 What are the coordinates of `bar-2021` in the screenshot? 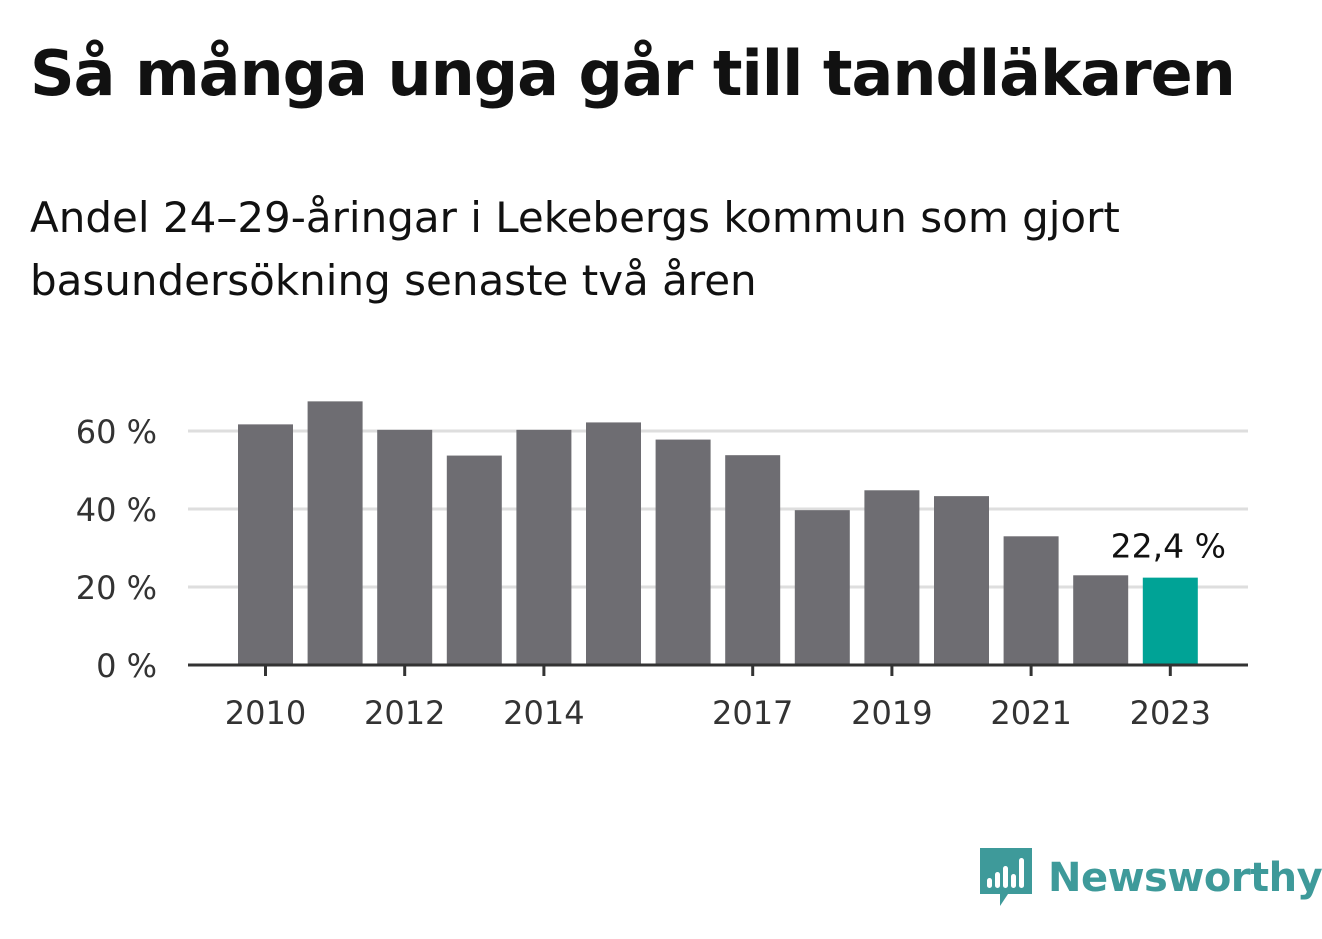 It's located at (1031, 600).